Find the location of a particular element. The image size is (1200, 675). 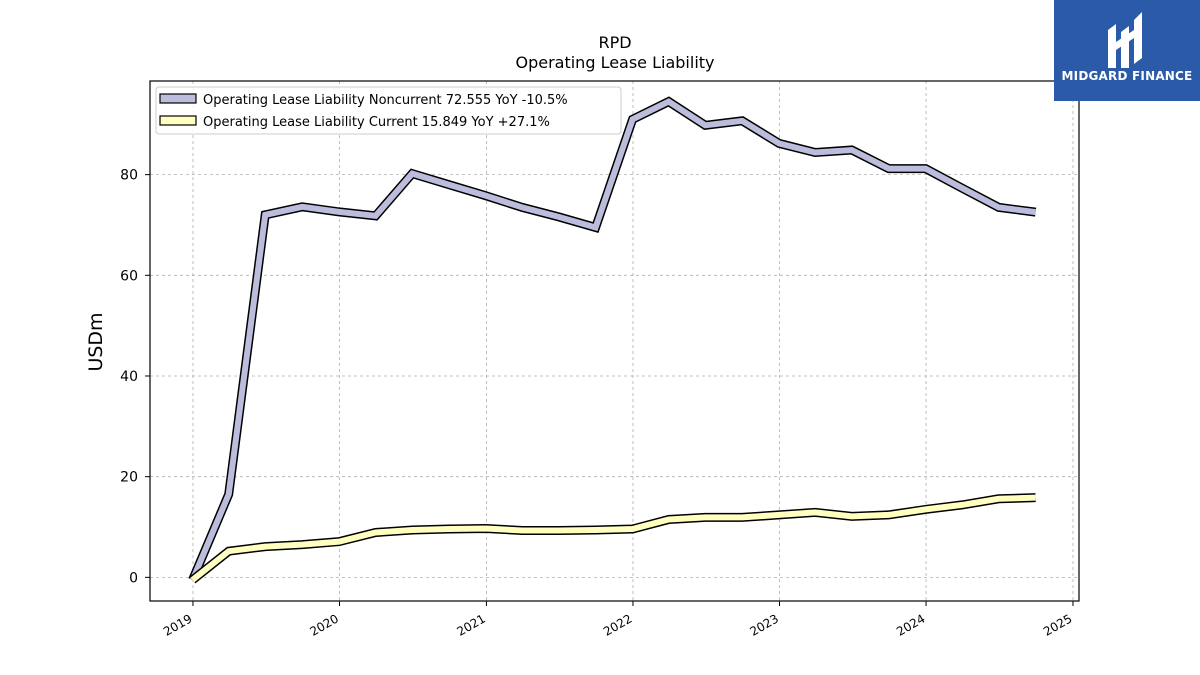

y-axis: 0 20 40 60 80 is located at coordinates (135, 377).